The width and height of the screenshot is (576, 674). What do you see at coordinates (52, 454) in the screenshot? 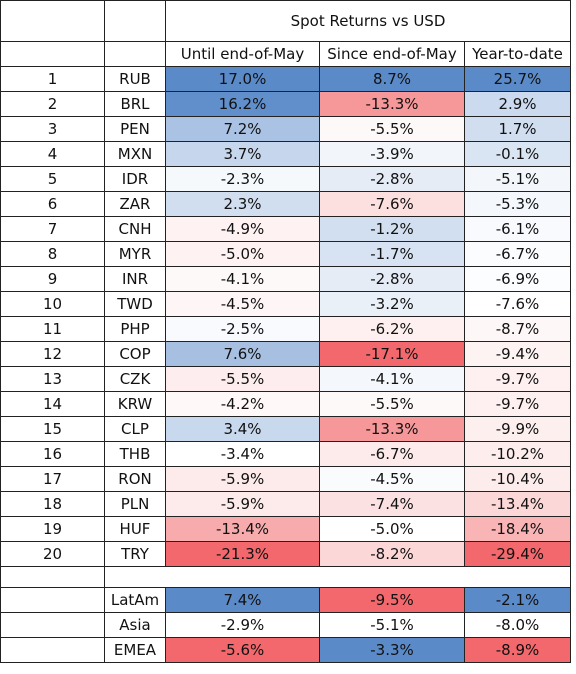
I see `rank-cell: 16` at bounding box center [52, 454].